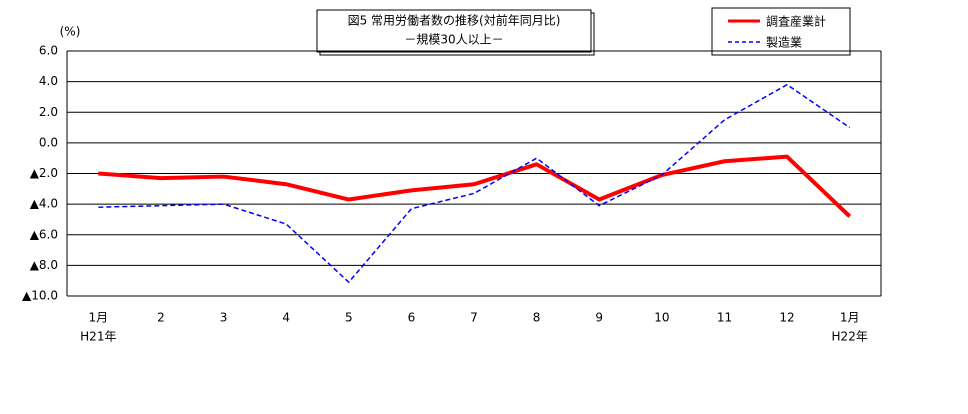  I want to click on x-tick-year: H22年, so click(850, 337).